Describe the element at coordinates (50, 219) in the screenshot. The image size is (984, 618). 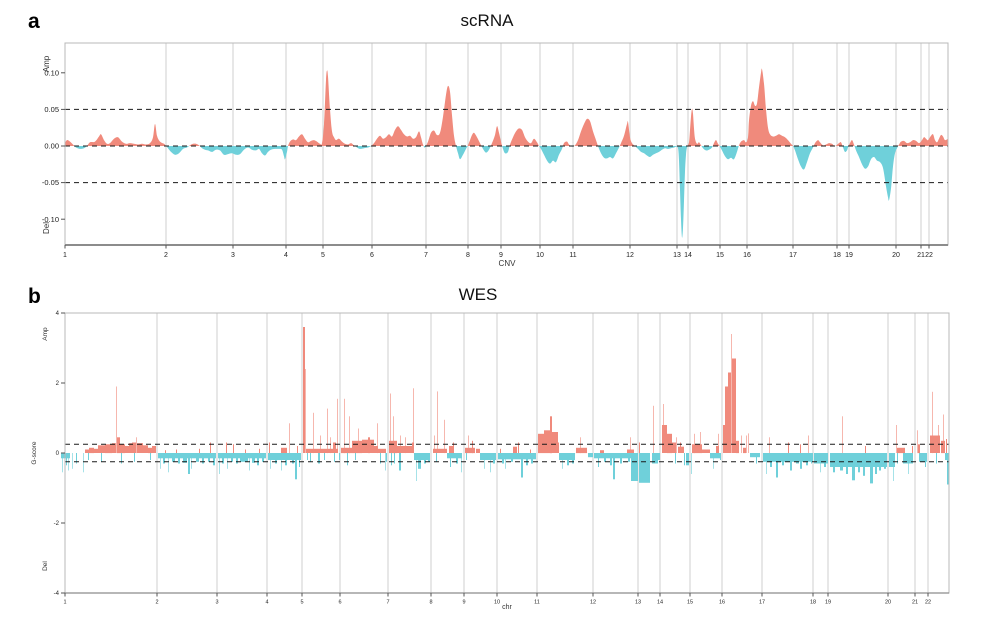
I see `y-tick-label: -0.10` at that location.